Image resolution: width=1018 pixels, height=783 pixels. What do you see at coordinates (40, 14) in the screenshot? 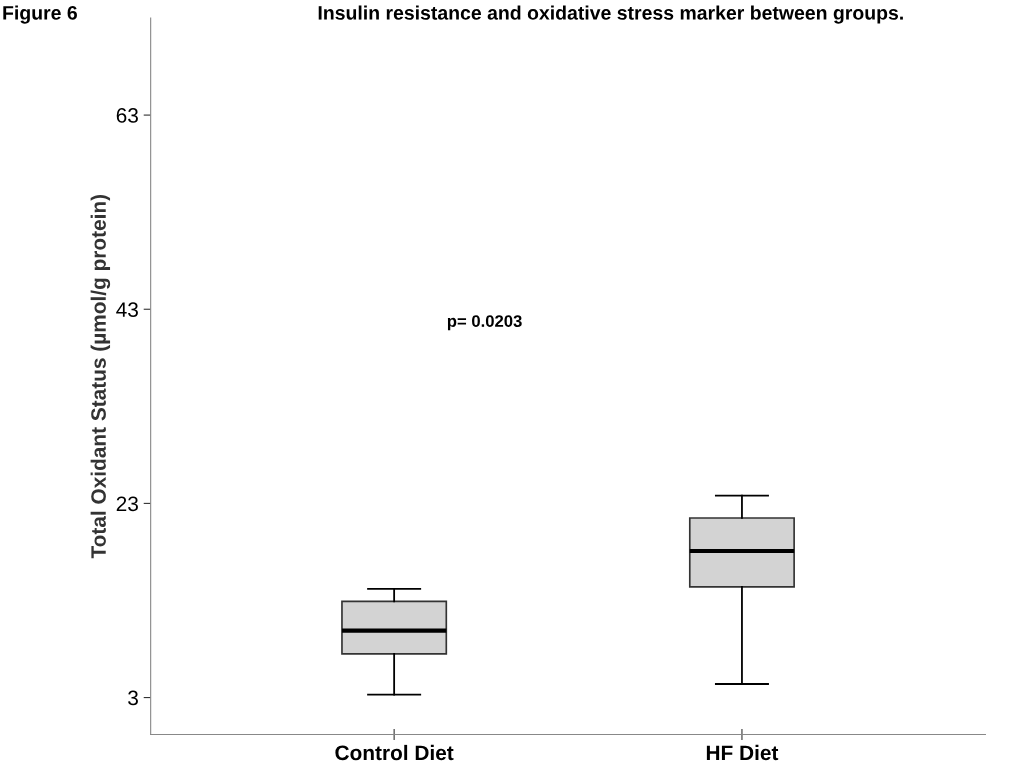
I see `caption: Figure 6` at bounding box center [40, 14].